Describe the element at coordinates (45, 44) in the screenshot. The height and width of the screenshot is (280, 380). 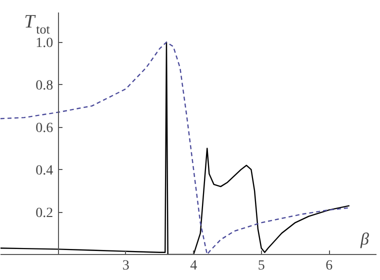
I see `y-tick-label: 1.0` at that location.